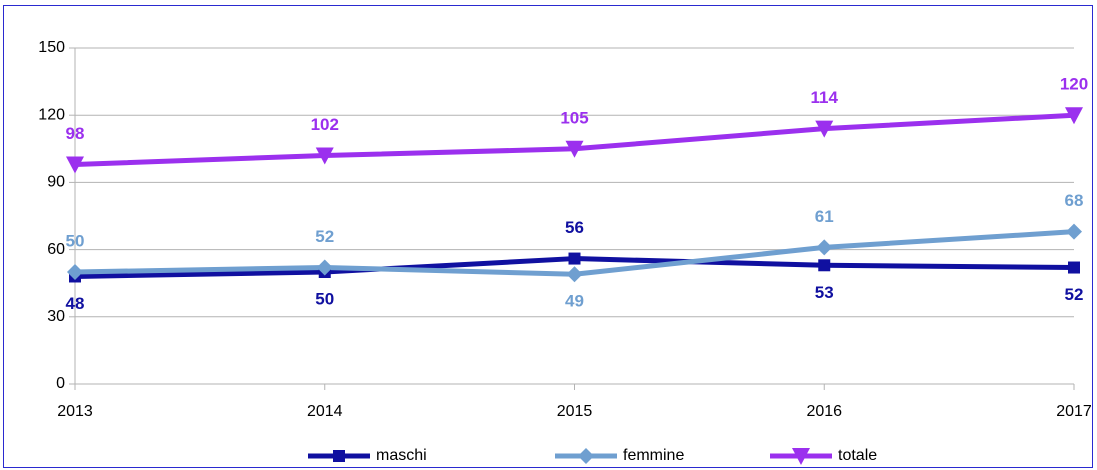 This screenshot has width=1097, height=470. I want to click on legend-label: femmine, so click(653, 455).